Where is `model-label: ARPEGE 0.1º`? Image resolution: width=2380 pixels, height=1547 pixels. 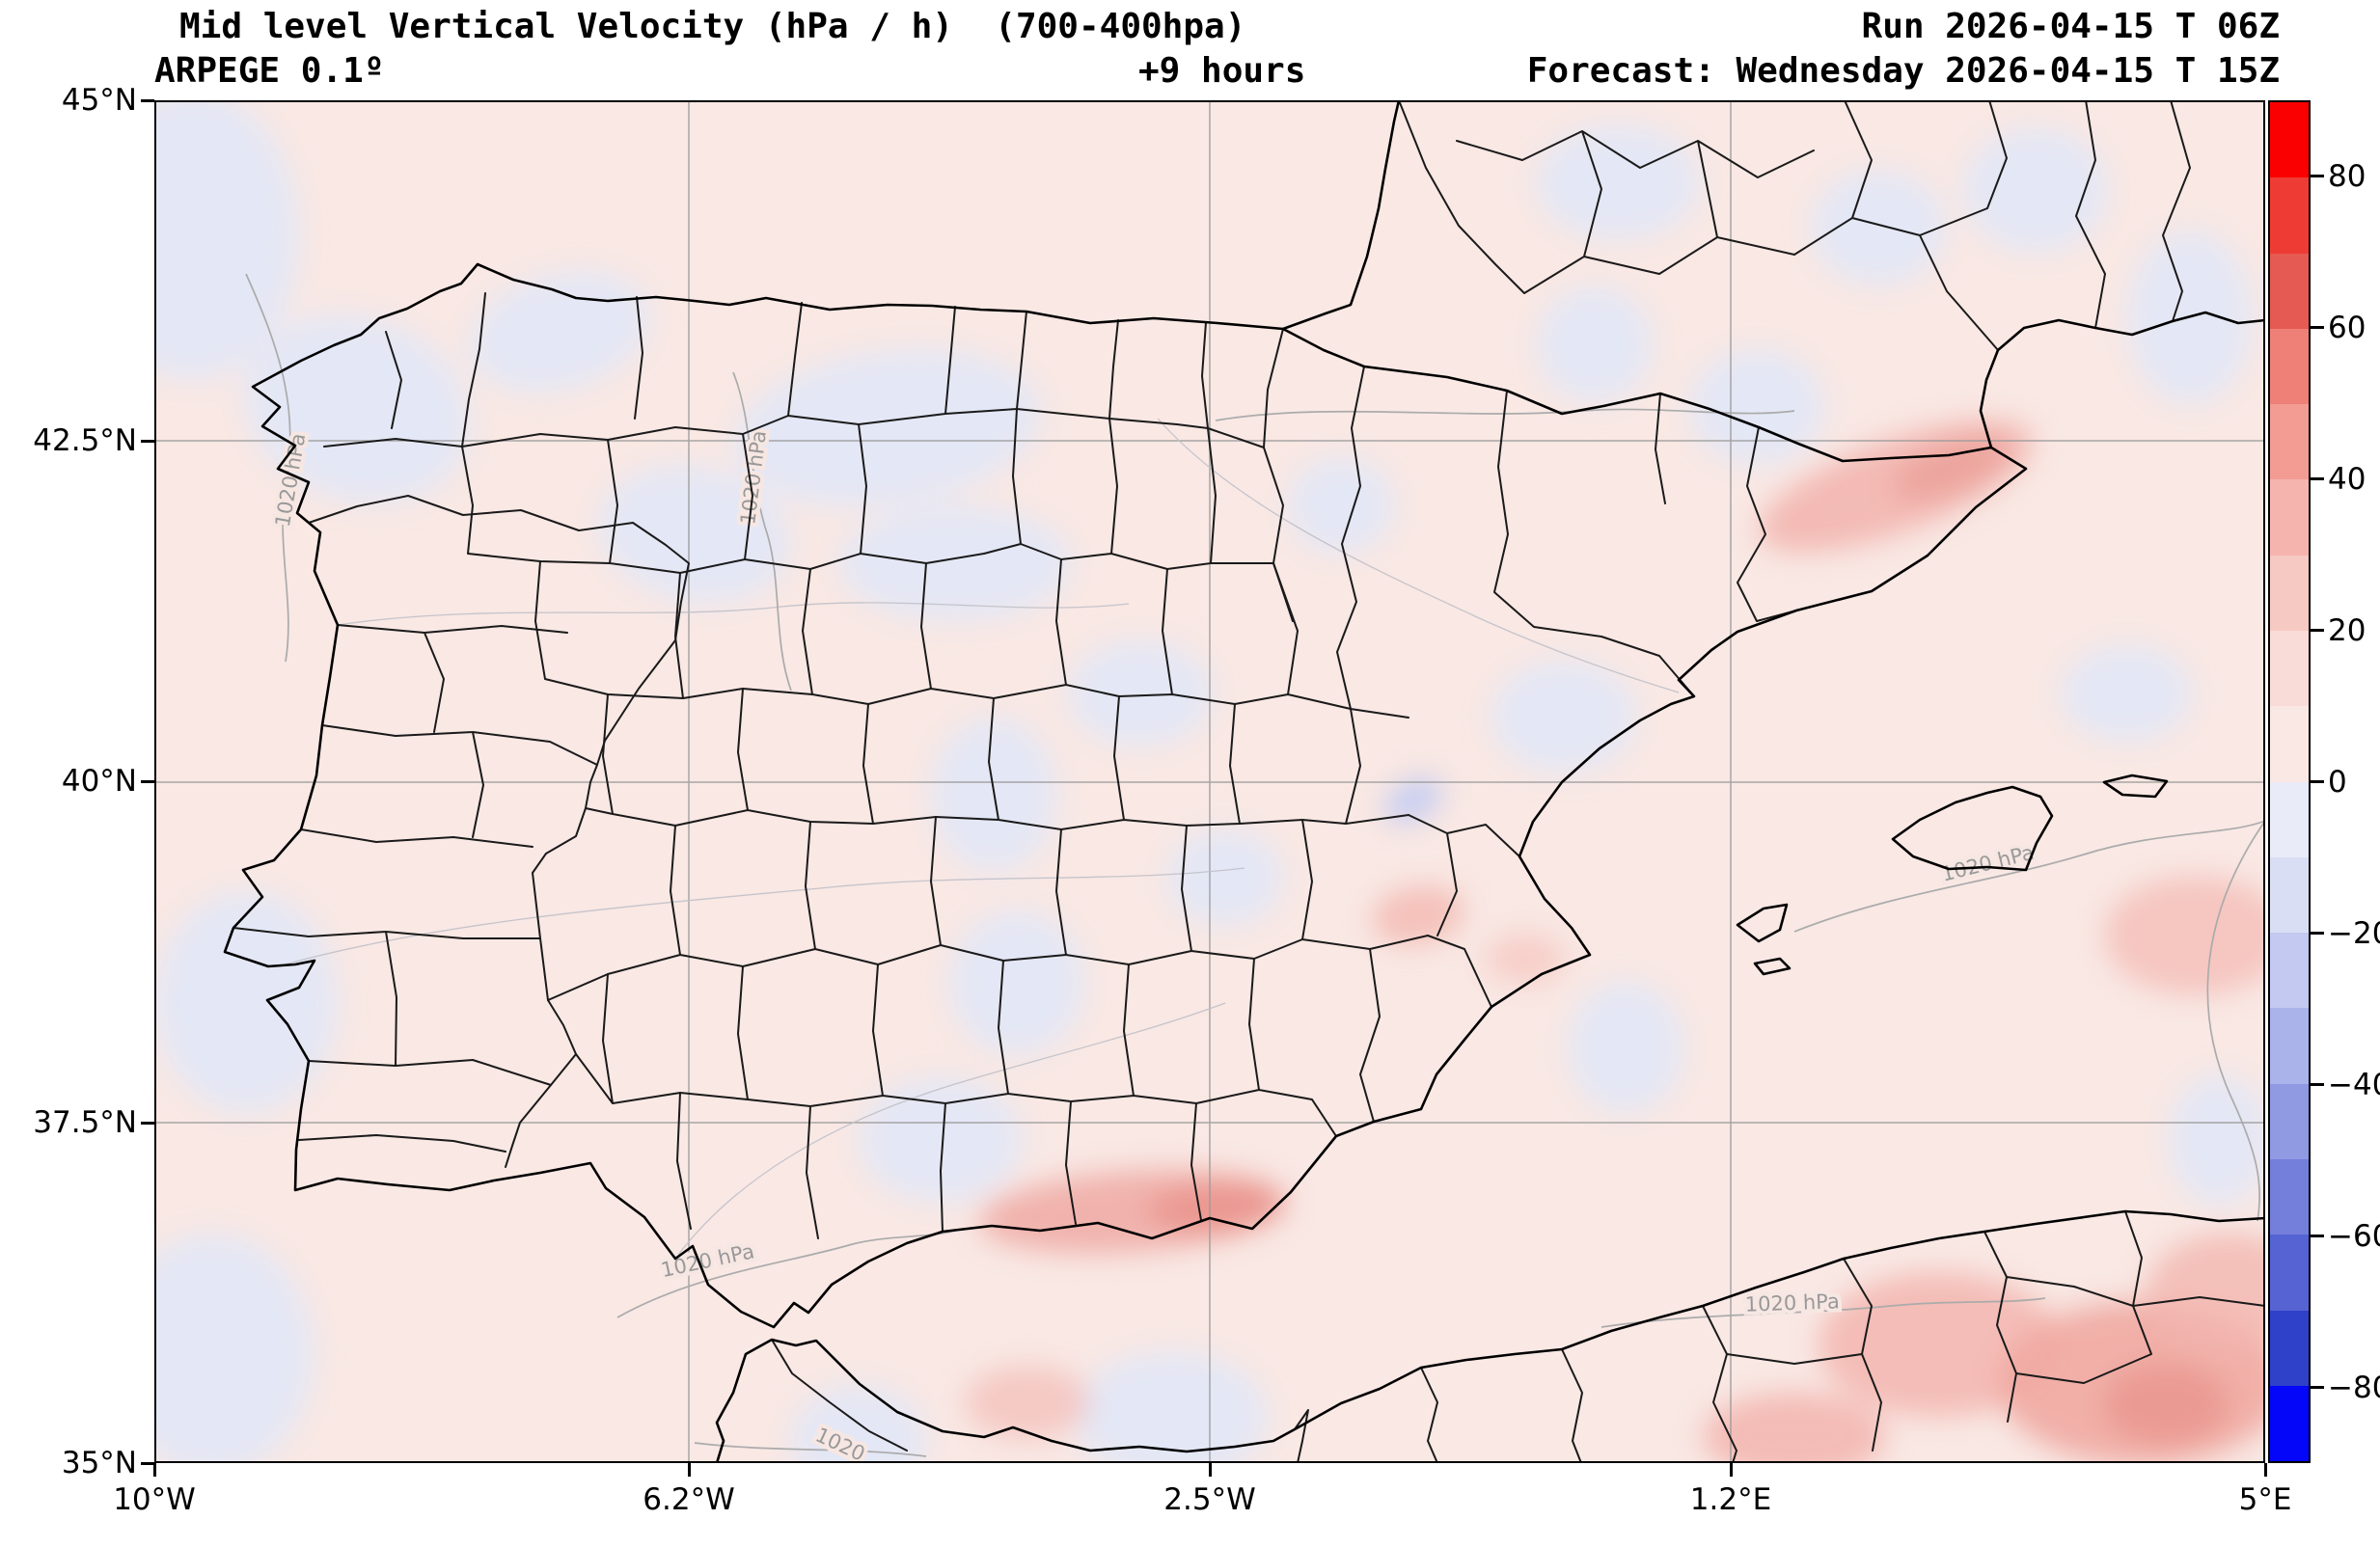
model-label: ARPEGE 0.1º is located at coordinates (269, 71).